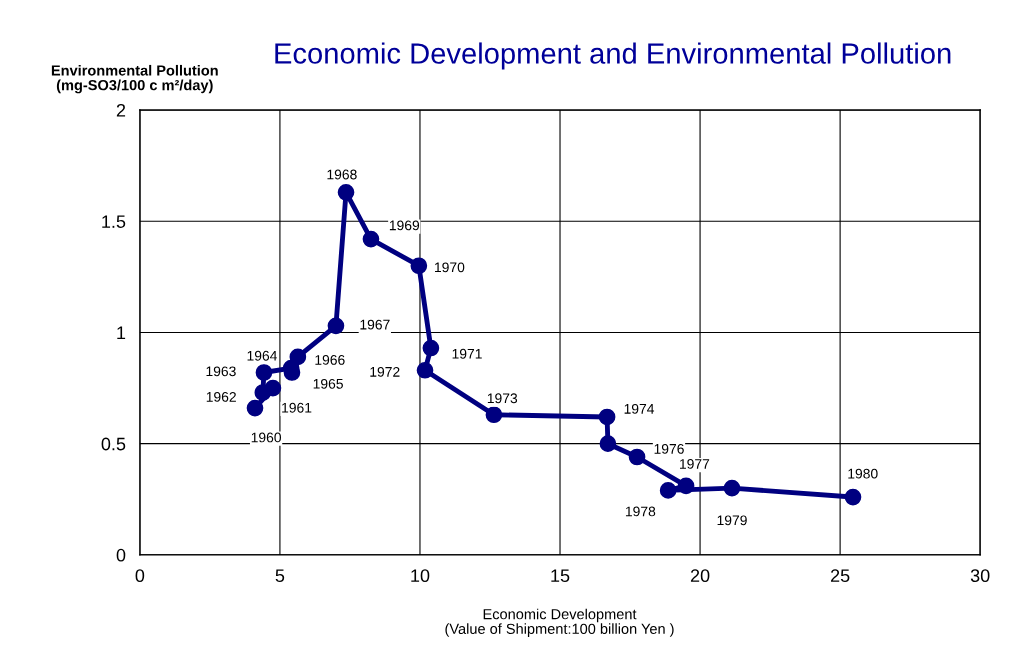 Image resolution: width=1021 pixels, height=659 pixels. Describe the element at coordinates (559, 622) in the screenshot. I see `x-axis-title: Economic Development (Value of Shipment:100 billion Yen )` at that location.